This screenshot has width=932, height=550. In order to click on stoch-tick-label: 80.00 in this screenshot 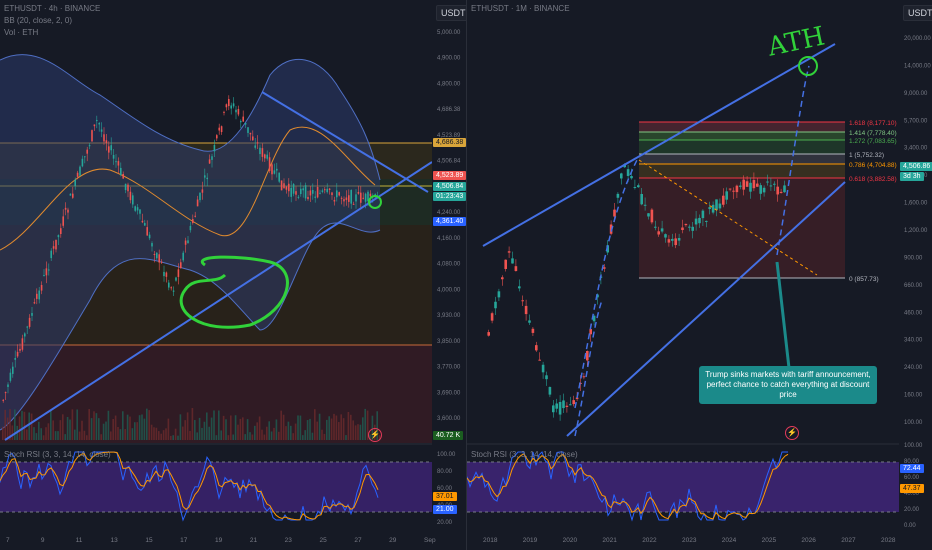, I will do `click(912, 462)`.